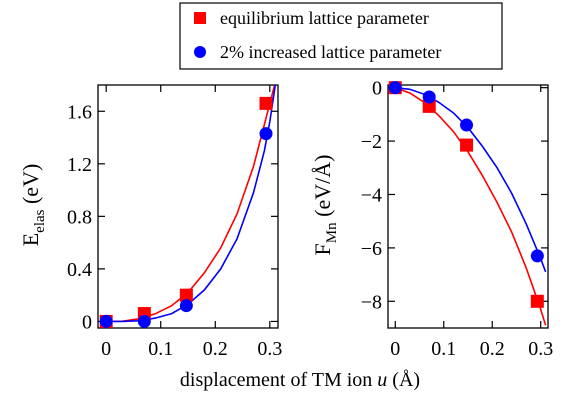  What do you see at coordinates (79, 270) in the screenshot?
I see `y-tick-label: 0.4` at bounding box center [79, 270].